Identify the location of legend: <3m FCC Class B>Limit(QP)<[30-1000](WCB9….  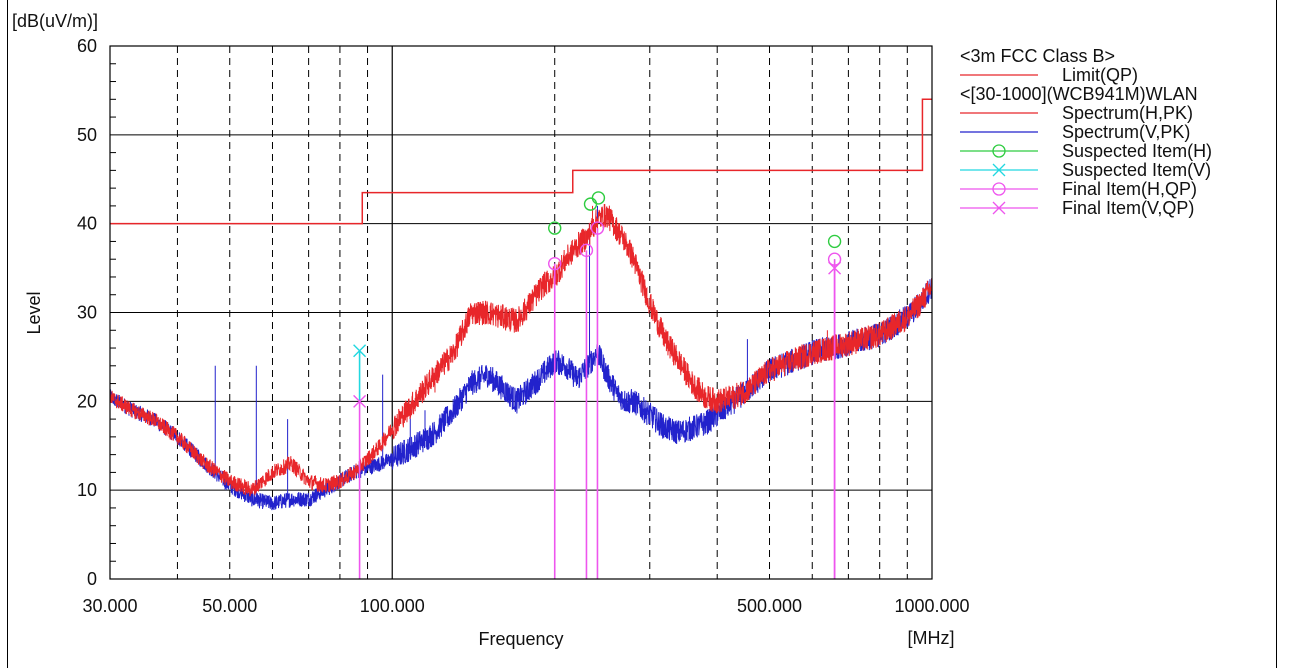
(1086, 132).